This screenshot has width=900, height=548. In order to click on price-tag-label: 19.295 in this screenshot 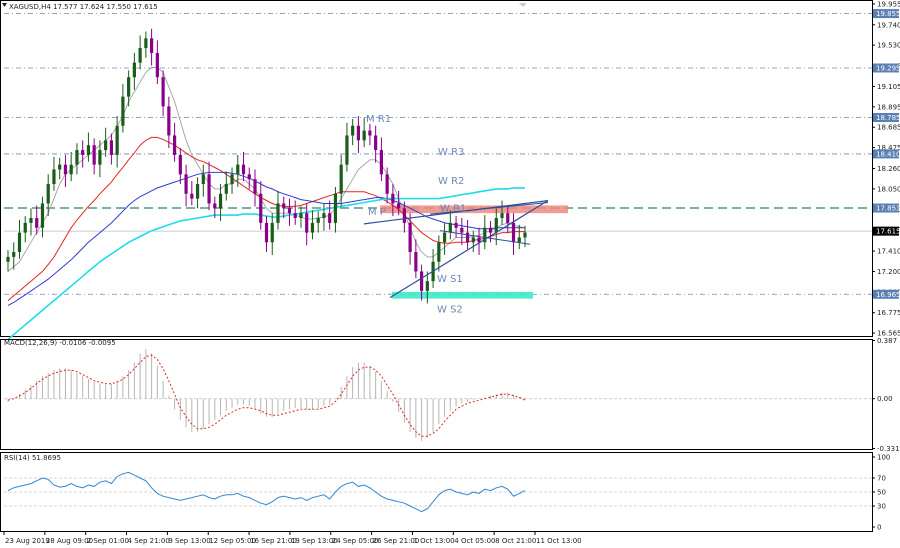, I will do `click(888, 68)`.